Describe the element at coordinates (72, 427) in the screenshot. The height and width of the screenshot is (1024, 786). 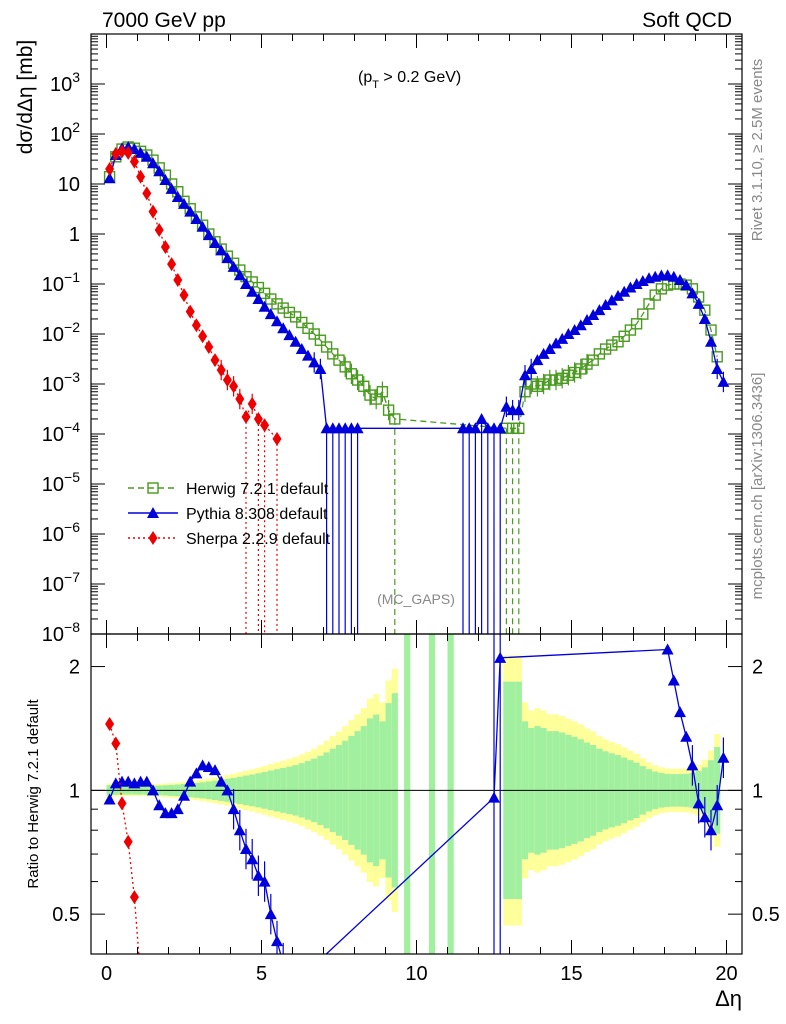
I see `y-tick-exponent: −4` at that location.